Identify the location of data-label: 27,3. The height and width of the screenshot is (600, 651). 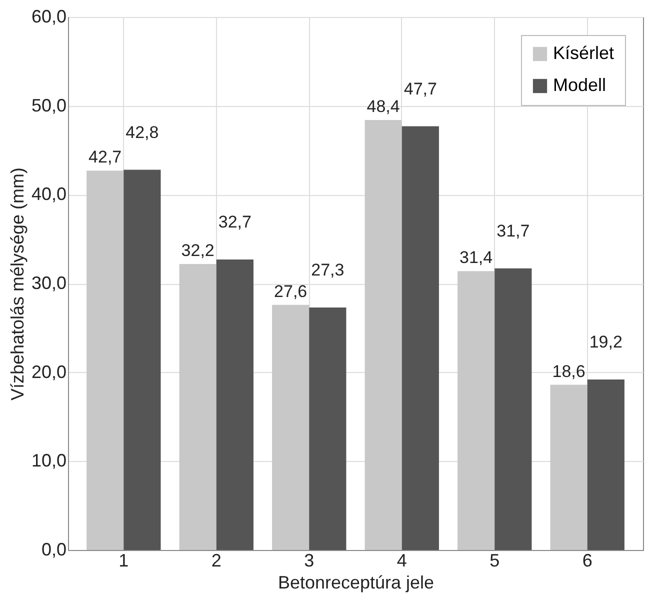
(327, 270).